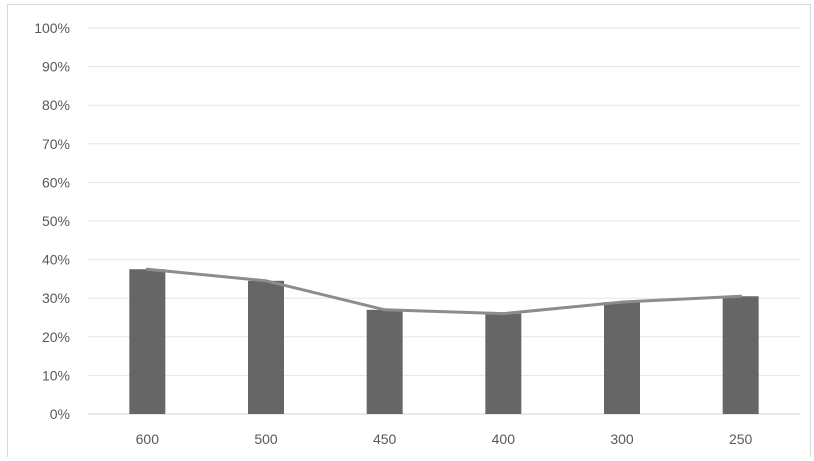 This screenshot has width=814, height=461. What do you see at coordinates (444, 439) in the screenshot?
I see `x-axis-tick-labels: 600 500 450 400 300 250` at bounding box center [444, 439].